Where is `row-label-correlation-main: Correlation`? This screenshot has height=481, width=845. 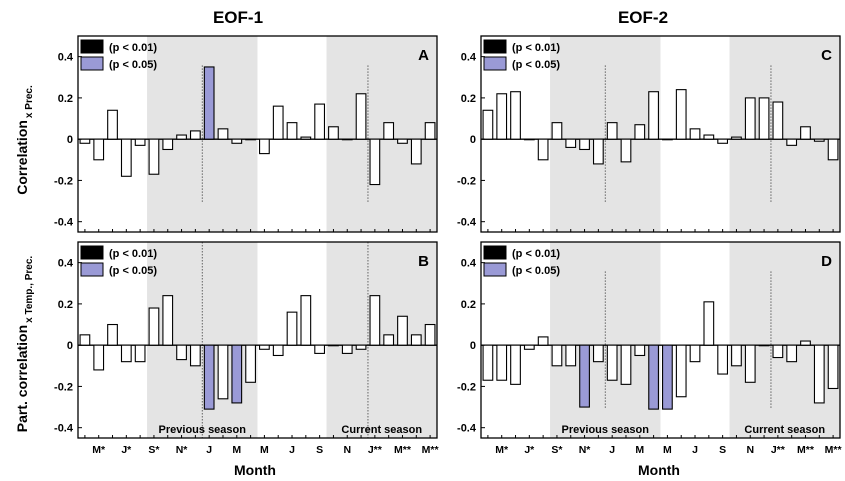
row-label-correlation-main: Correlation is located at coordinates (22, 157).